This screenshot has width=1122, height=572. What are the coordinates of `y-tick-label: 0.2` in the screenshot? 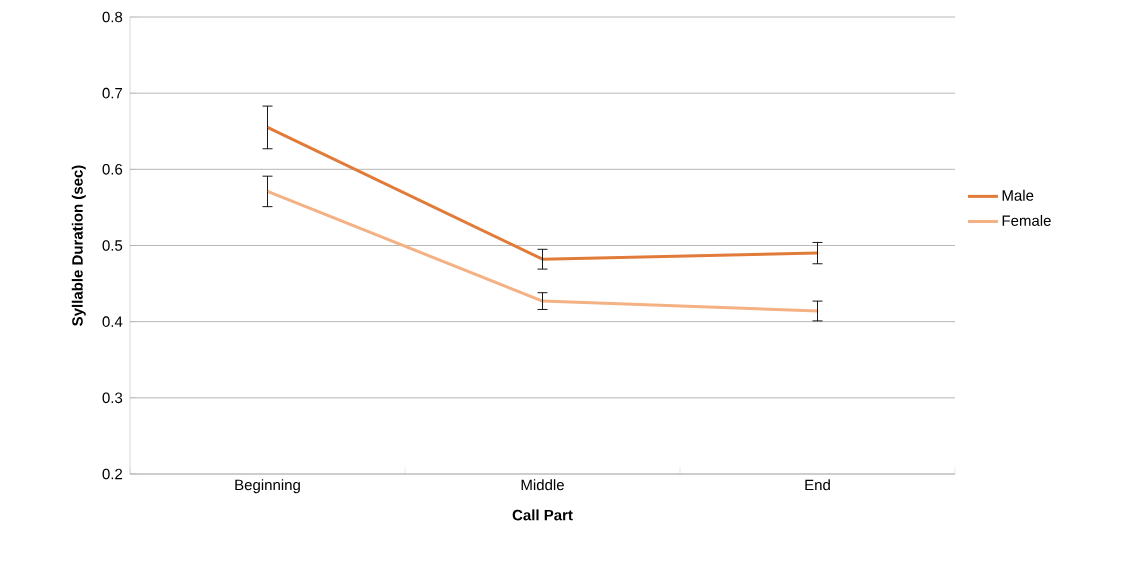 It's located at (112, 474).